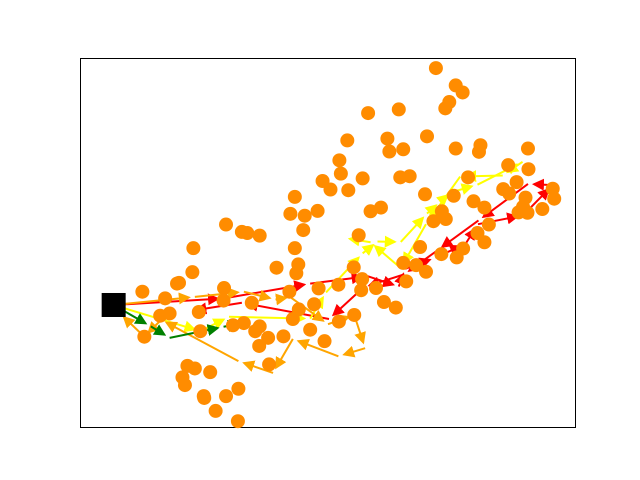 The image size is (640, 480). What do you see at coordinates (158, 330) in the screenshot?
I see `route-green-segment` at bounding box center [158, 330].